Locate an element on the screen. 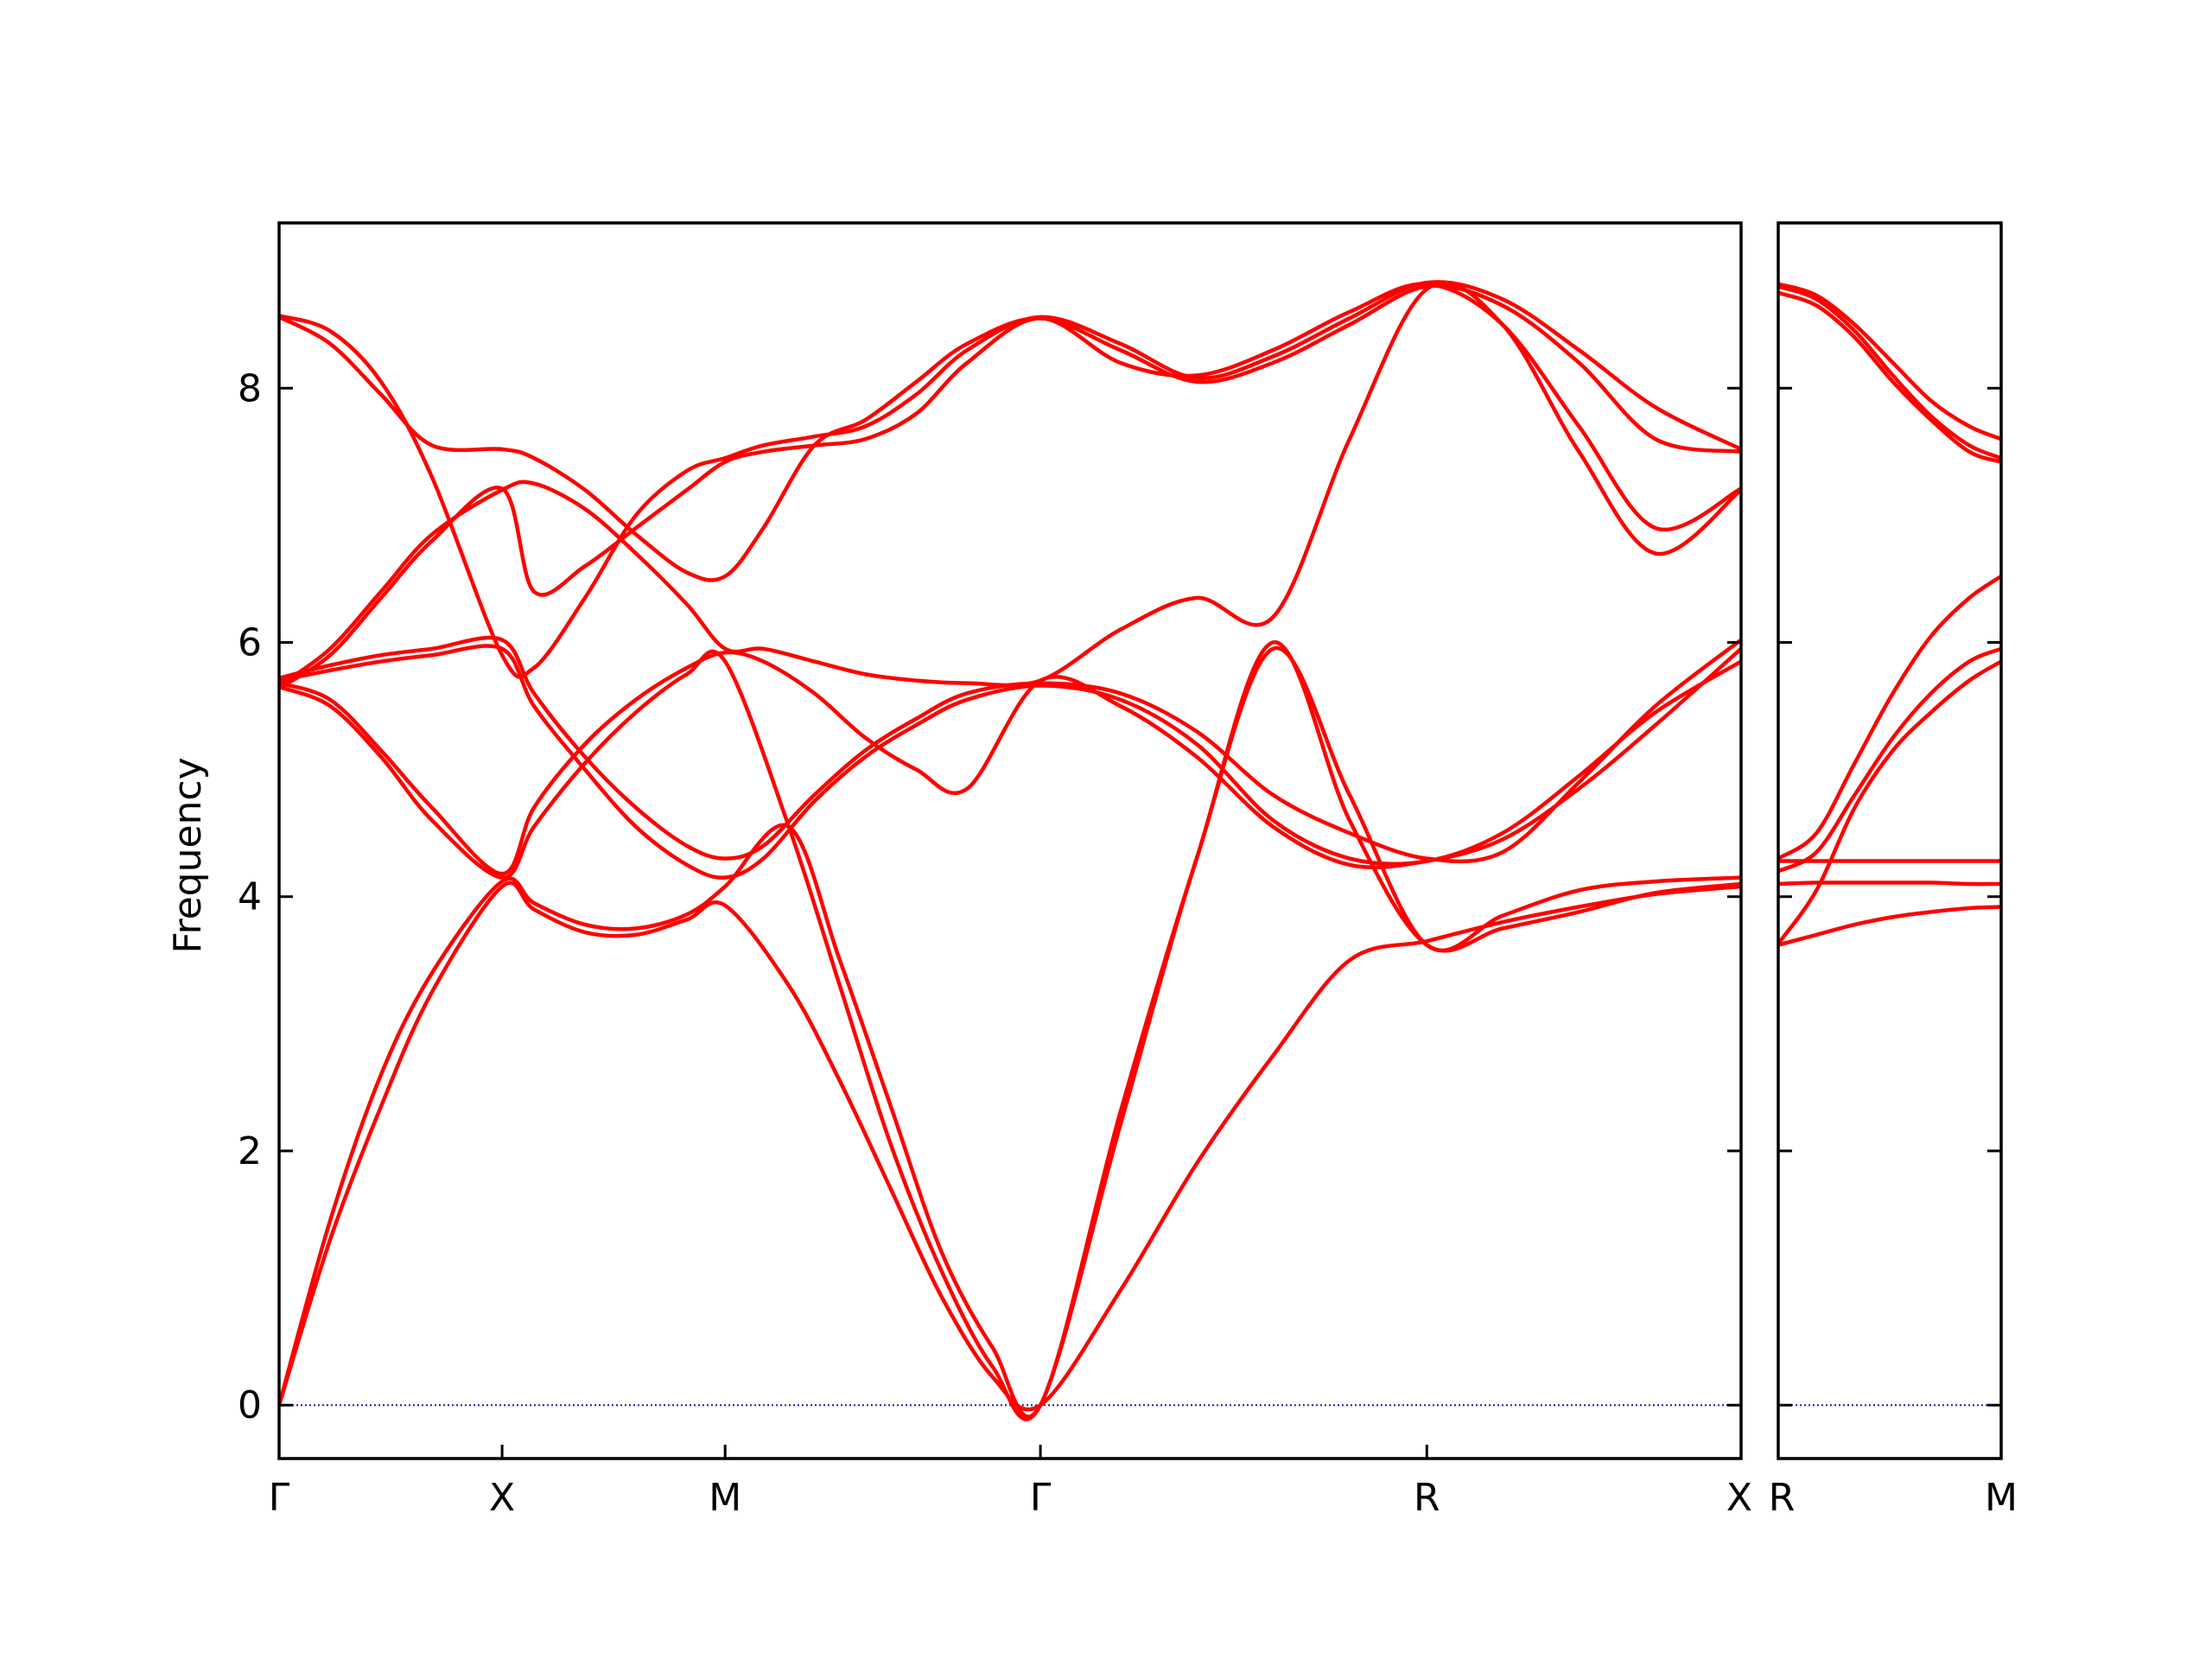 The image size is (2212, 1659). y-tick-label: 6 is located at coordinates (250, 642).